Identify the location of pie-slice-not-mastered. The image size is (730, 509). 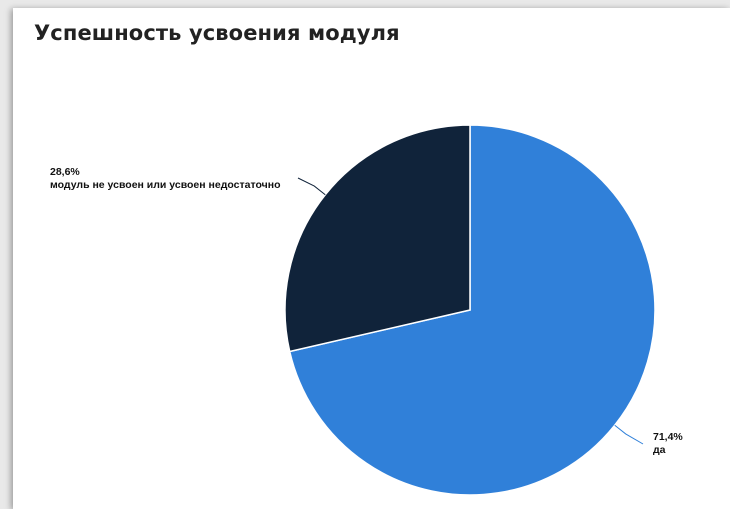
(377, 238).